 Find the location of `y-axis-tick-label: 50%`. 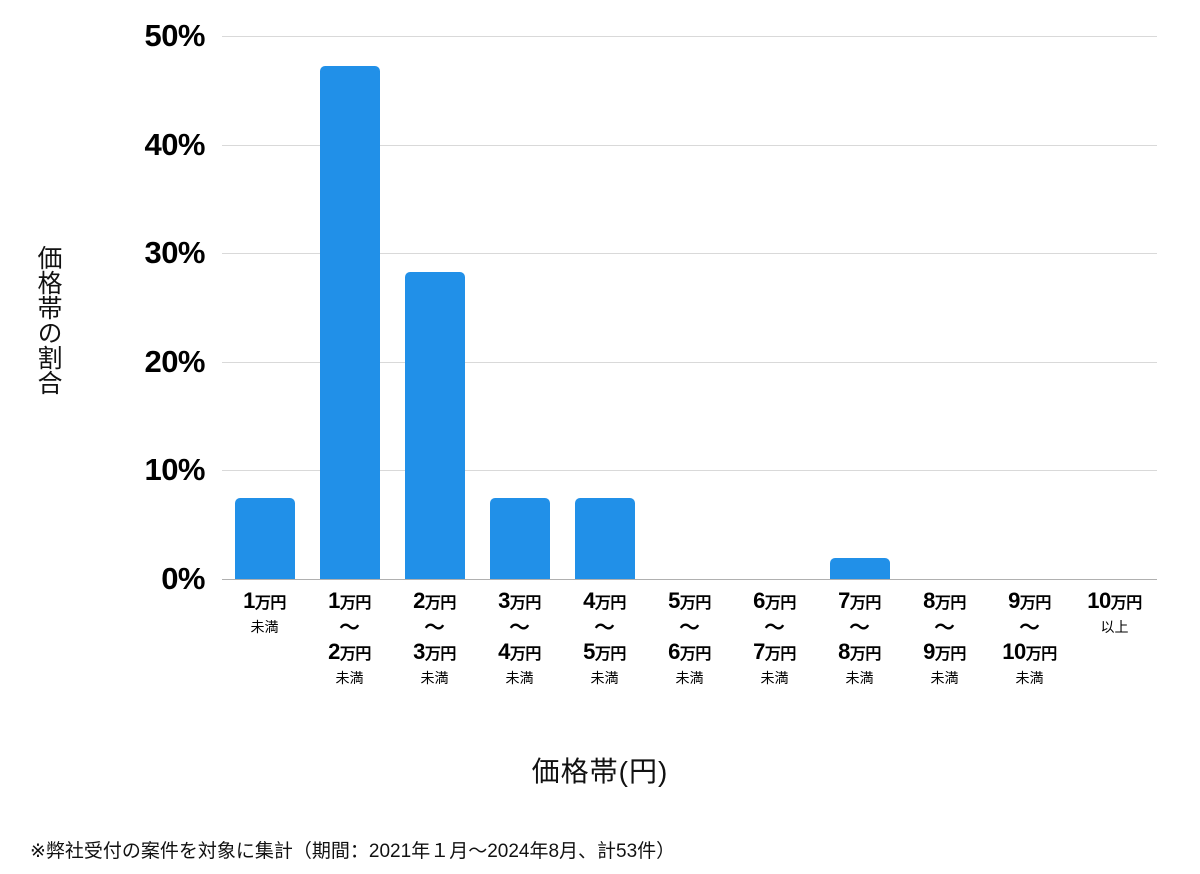

y-axis-tick-label: 50% is located at coordinates (174, 35).